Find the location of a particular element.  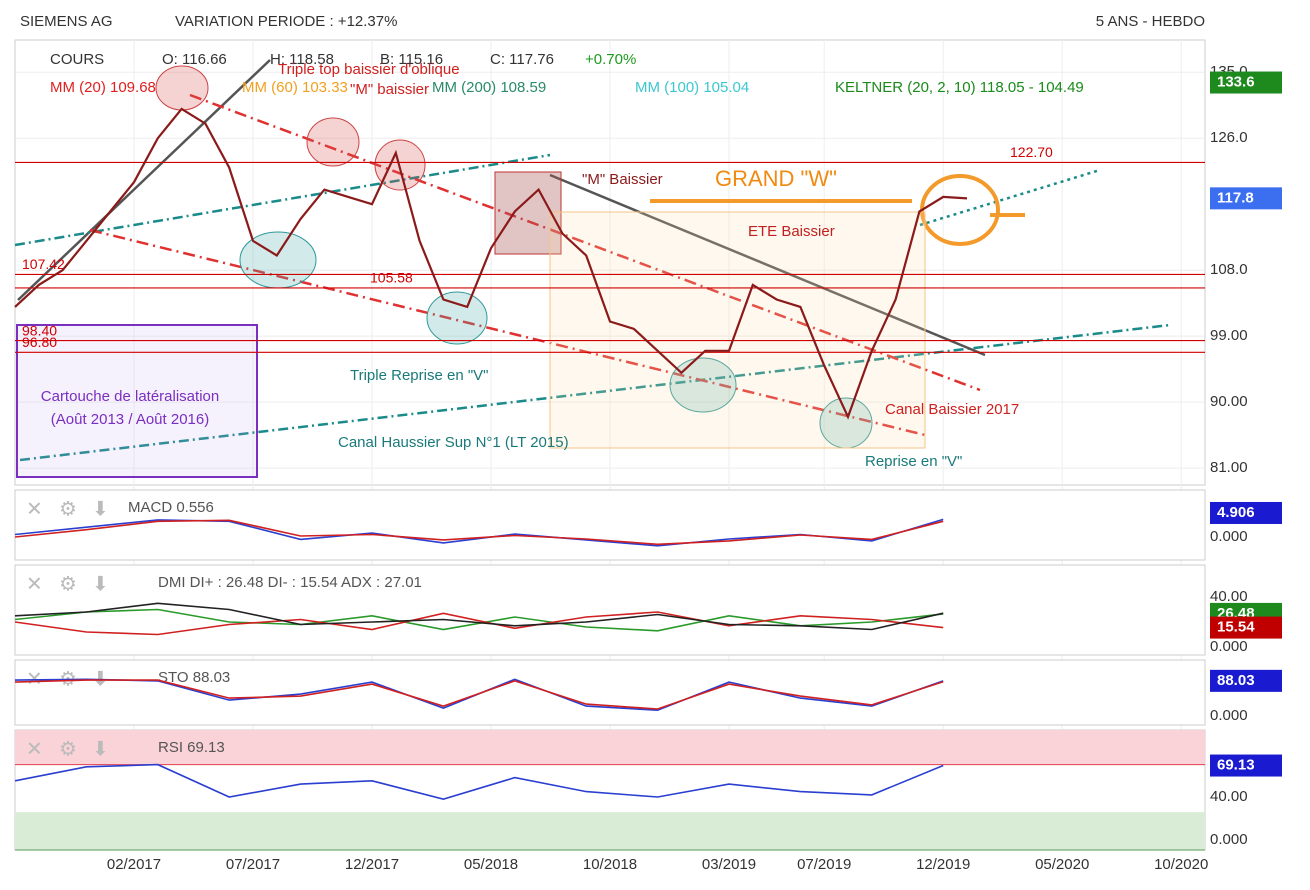

annotation: Triple Reprise en "V" is located at coordinates (419, 375).